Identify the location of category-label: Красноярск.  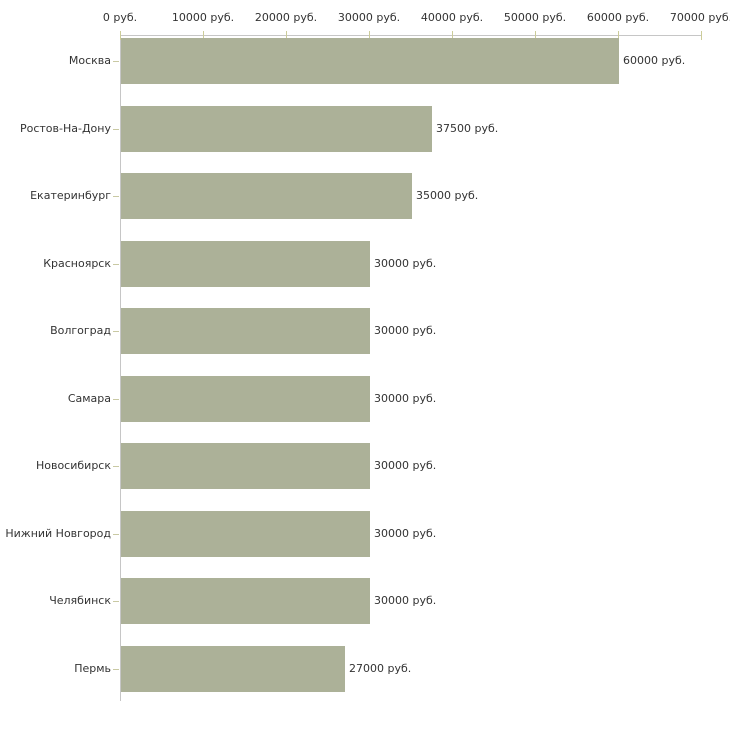
(77, 263).